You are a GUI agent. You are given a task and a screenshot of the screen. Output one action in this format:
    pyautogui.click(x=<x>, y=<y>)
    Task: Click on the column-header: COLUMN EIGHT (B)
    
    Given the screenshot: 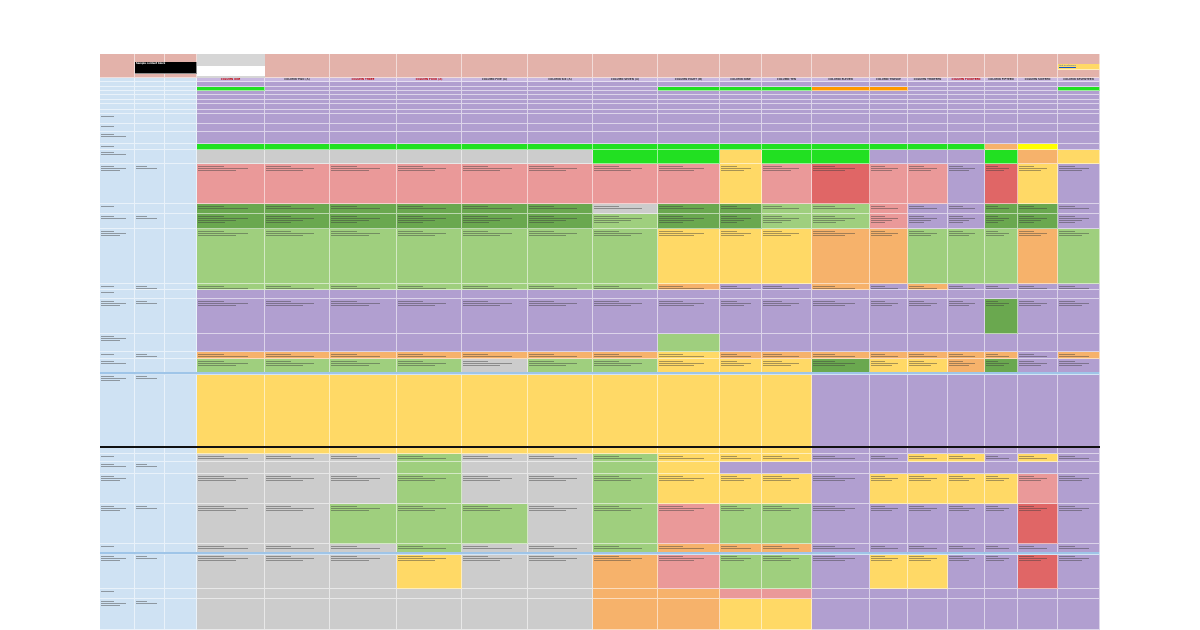 What is the action you would take?
    pyautogui.click(x=689, y=80)
    